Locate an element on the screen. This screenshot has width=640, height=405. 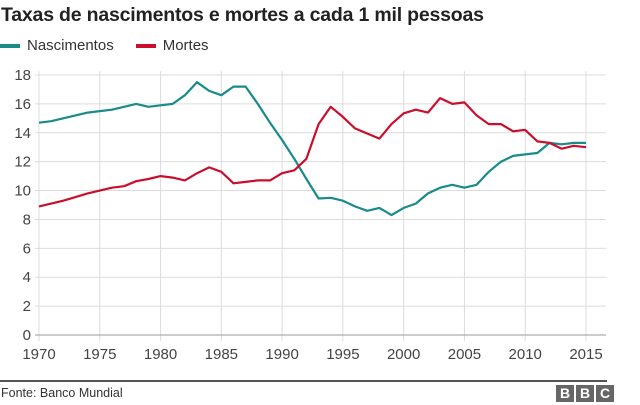
legend-item-births: Nascimentos is located at coordinates (57, 45).